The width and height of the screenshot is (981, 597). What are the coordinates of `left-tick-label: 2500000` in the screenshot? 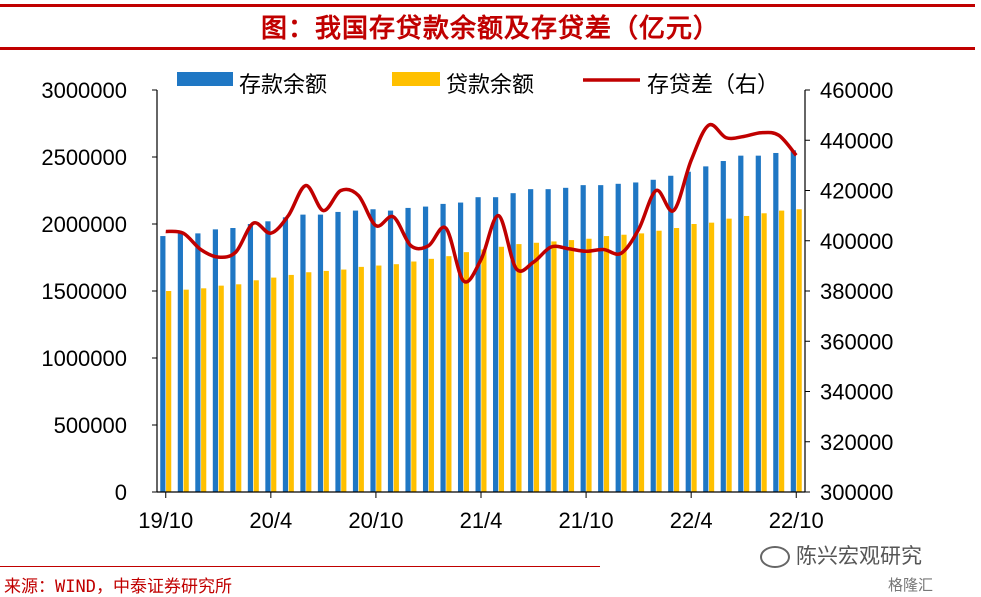 It's located at (84, 157).